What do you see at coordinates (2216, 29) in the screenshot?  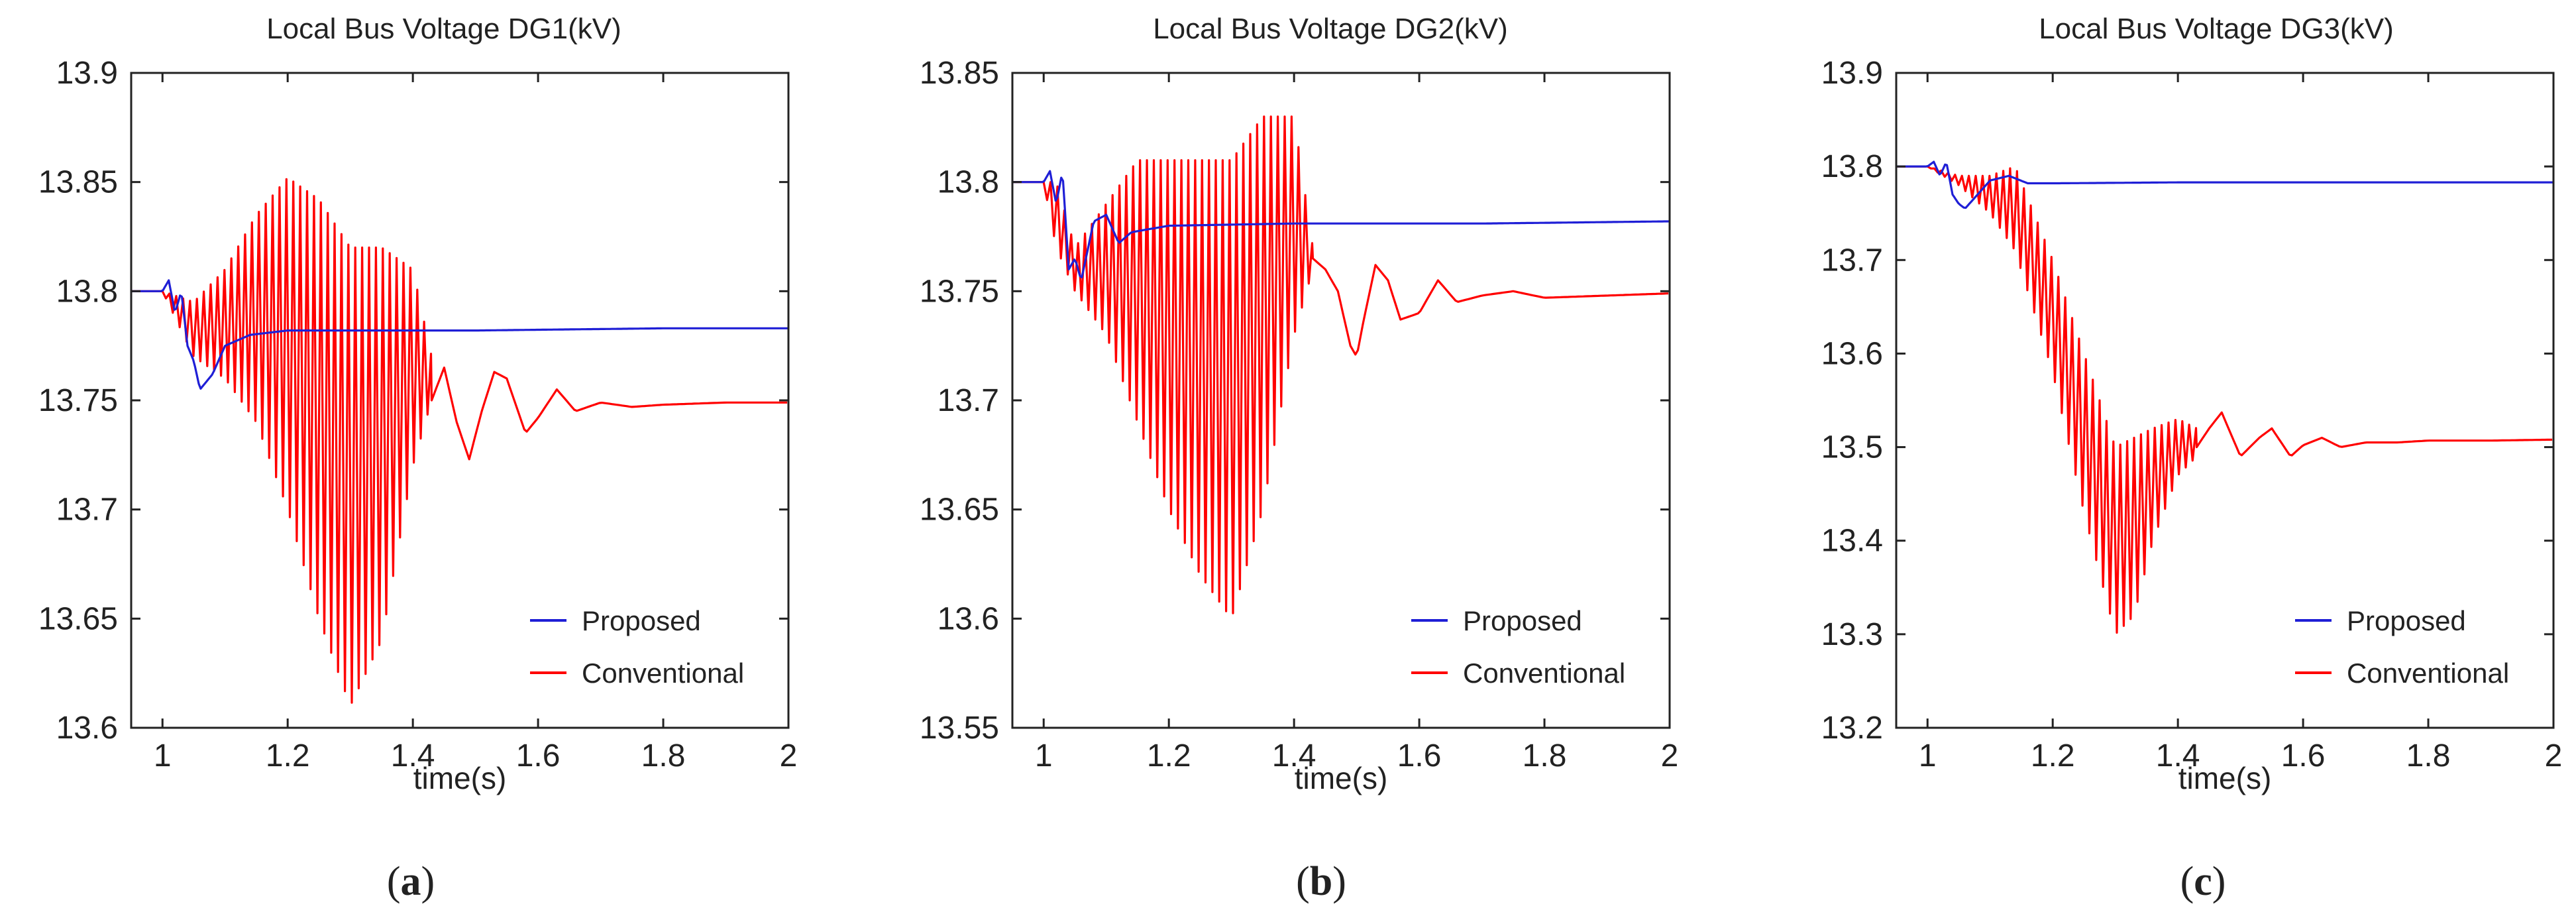 I see `chart-title: Local Bus Voltage DG3(kV)` at bounding box center [2216, 29].